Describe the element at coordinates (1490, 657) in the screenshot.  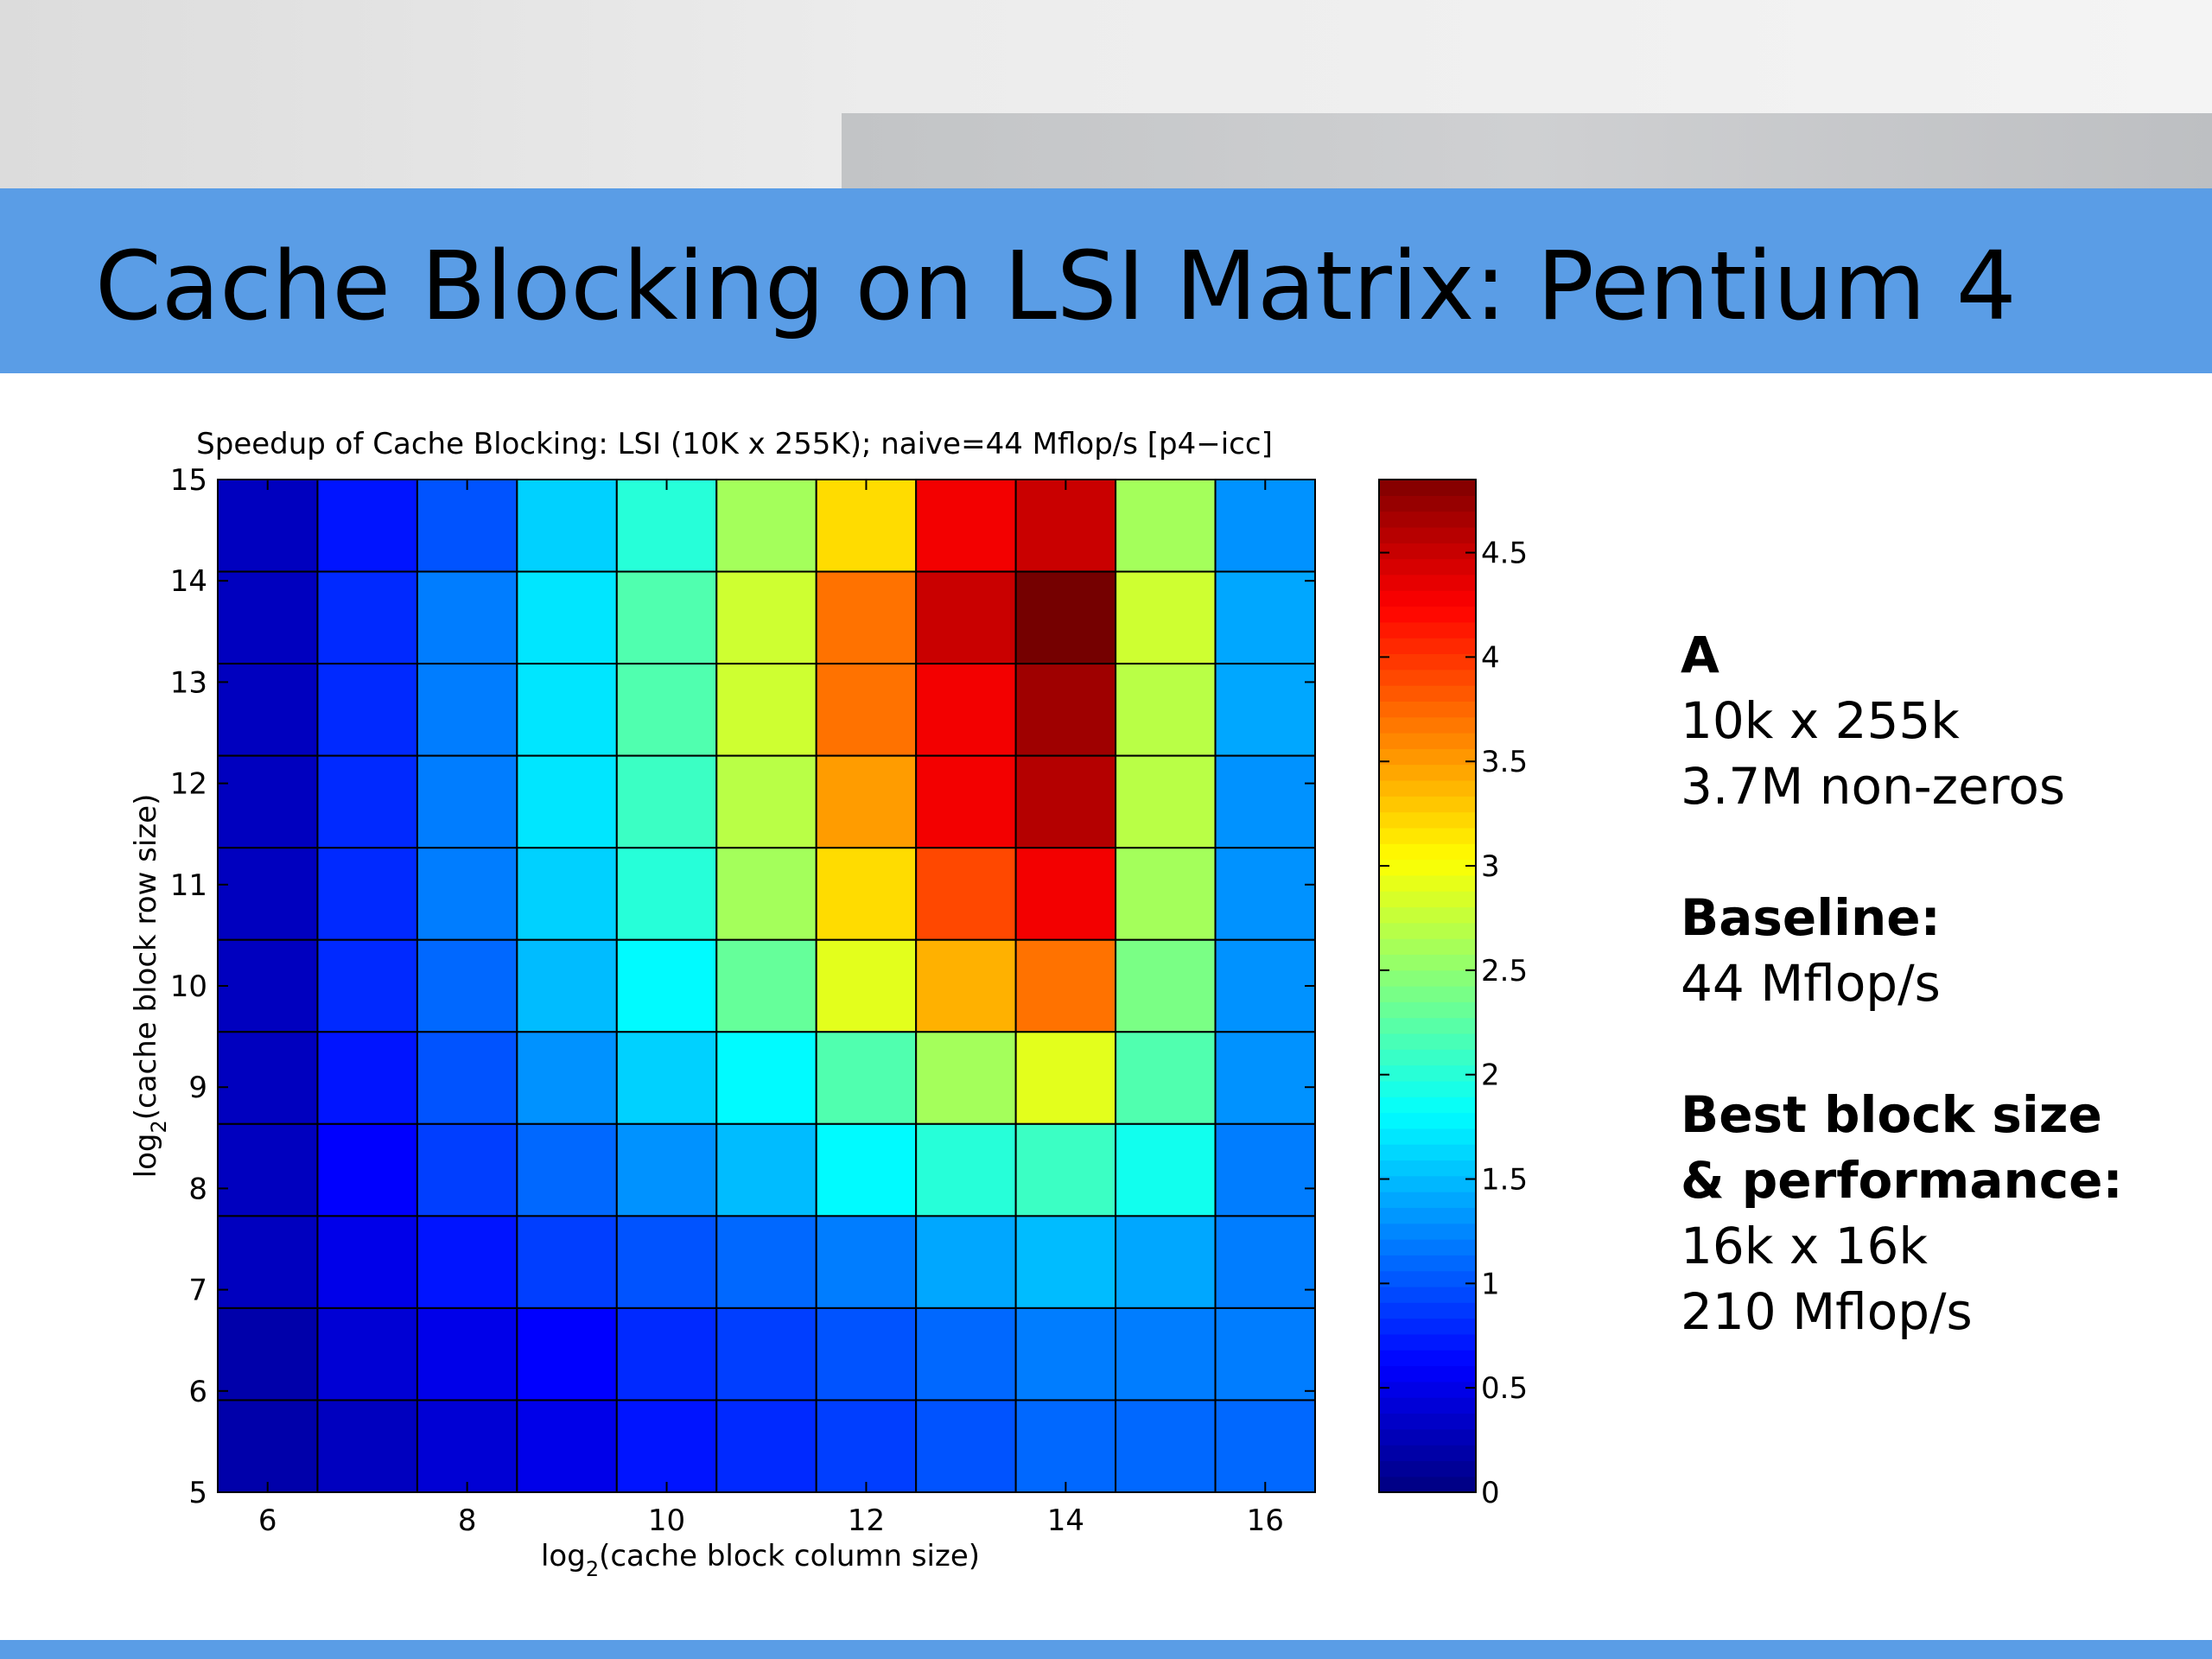
I see `colorbar-tick-label: 4` at that location.